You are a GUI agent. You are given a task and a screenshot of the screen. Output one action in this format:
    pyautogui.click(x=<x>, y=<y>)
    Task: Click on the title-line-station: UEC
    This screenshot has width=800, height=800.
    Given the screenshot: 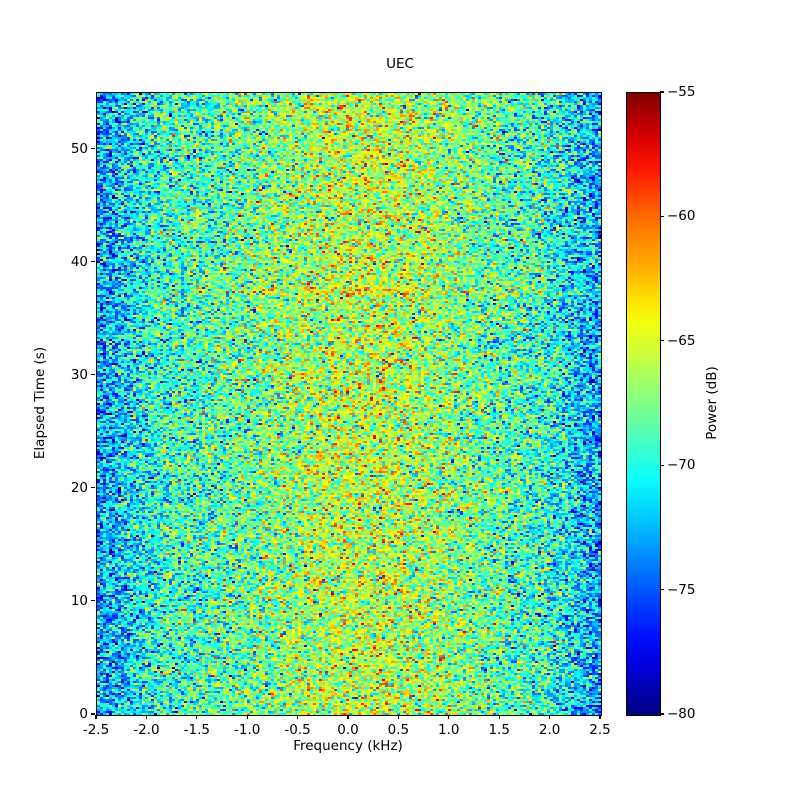 What is the action you would take?
    pyautogui.click(x=400, y=64)
    